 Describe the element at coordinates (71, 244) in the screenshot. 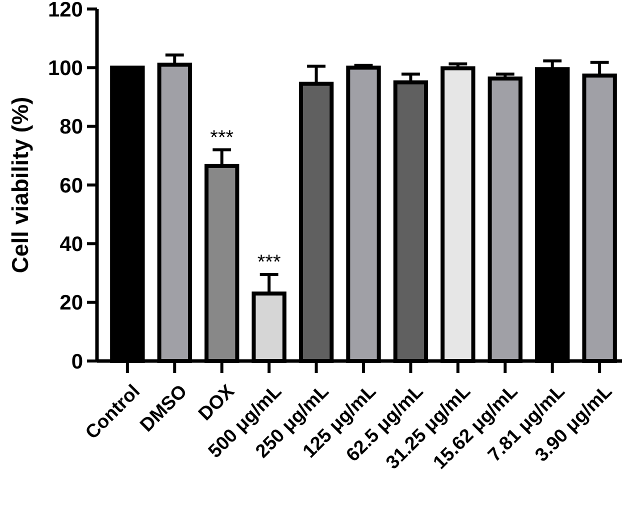

I see `y-tick-label: 40` at that location.